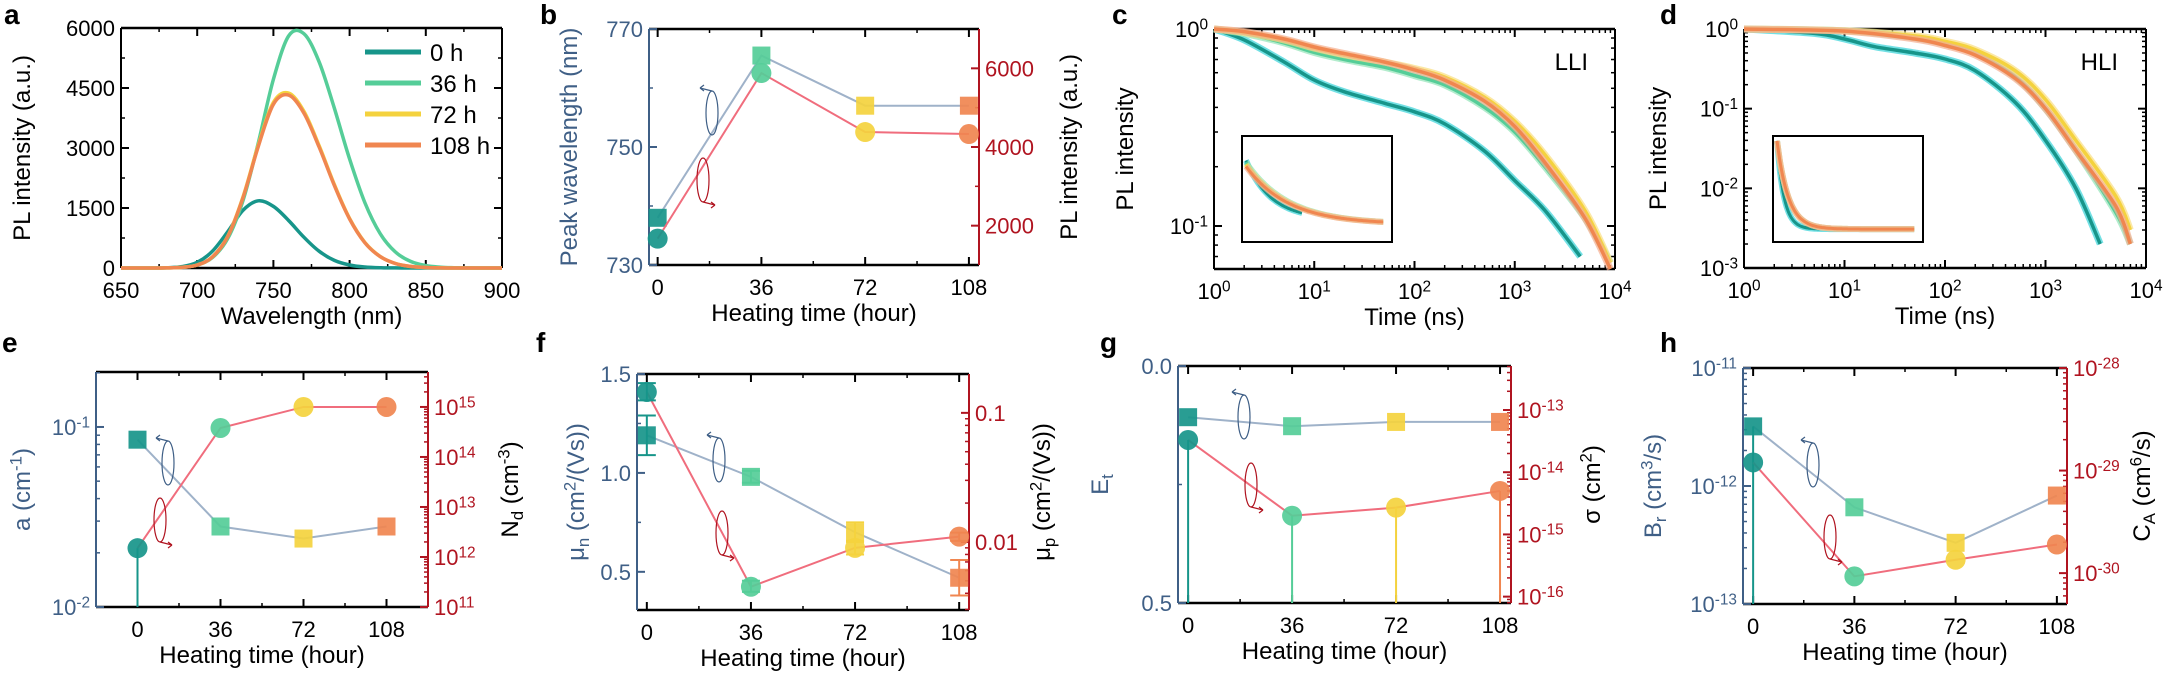 This screenshot has height=676, width=2174. What do you see at coordinates (1125, 148) in the screenshot?
I see `left-y-axis-label: PL intensity` at bounding box center [1125, 148].